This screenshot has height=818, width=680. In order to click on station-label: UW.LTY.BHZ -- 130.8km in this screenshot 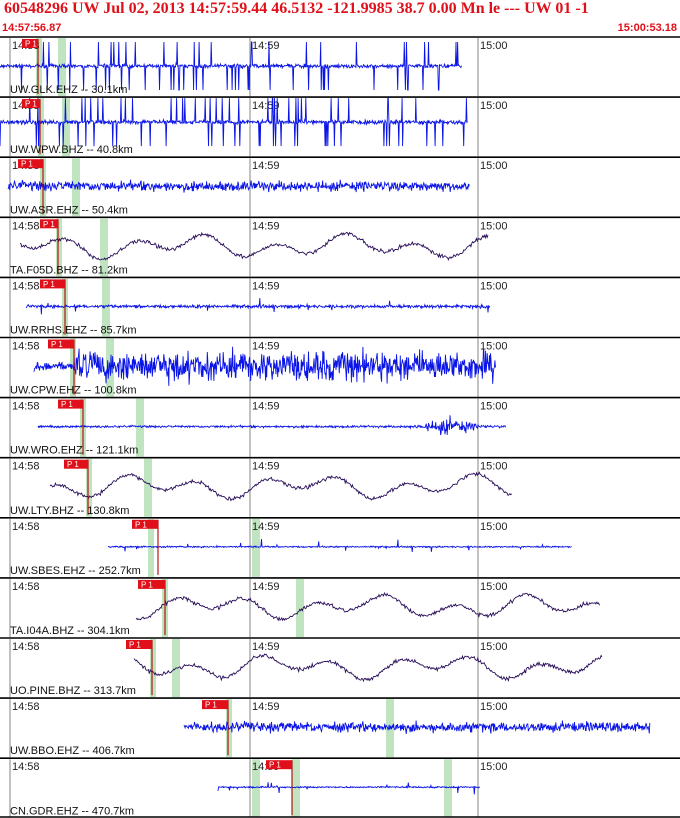, I will do `click(69, 511)`.